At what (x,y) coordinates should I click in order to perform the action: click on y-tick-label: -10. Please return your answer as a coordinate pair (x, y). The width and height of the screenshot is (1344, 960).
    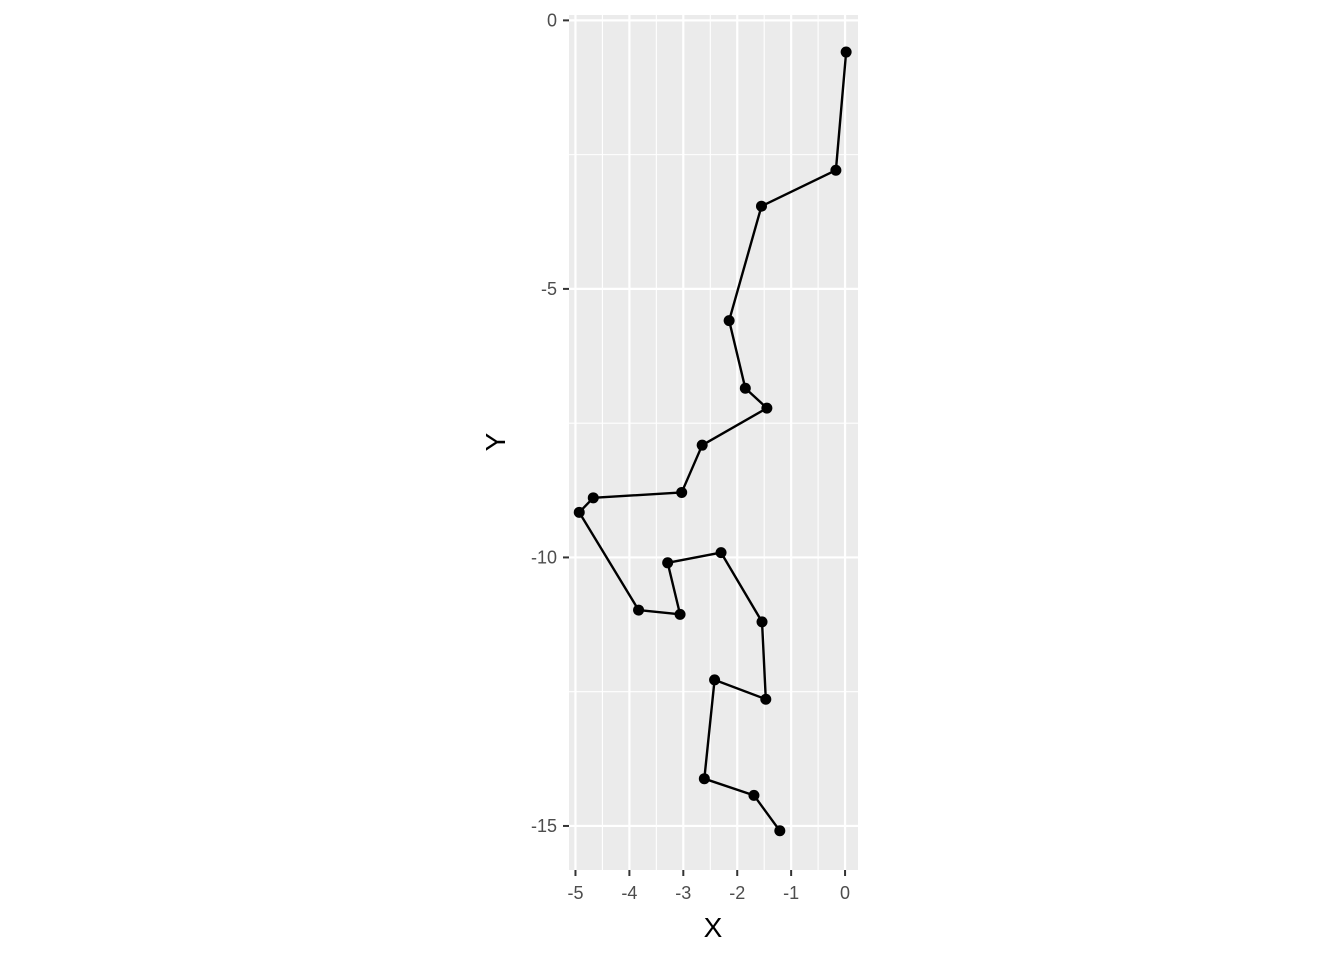
    Looking at the image, I should click on (544, 557).